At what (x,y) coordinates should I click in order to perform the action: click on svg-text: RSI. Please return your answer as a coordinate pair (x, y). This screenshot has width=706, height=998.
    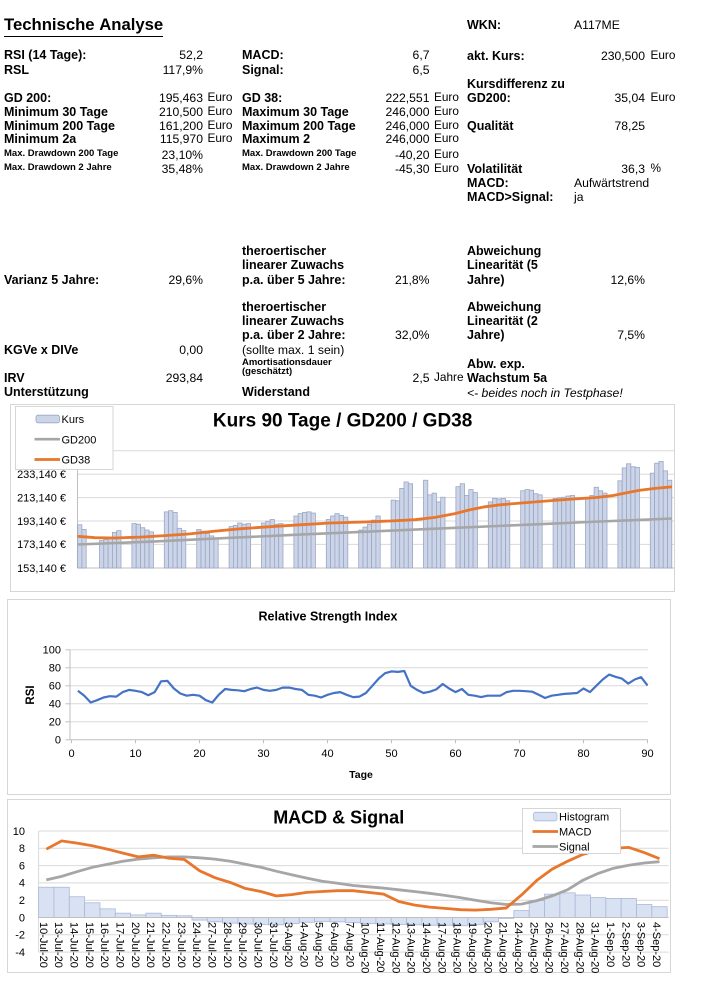
    Looking at the image, I should click on (31, 694).